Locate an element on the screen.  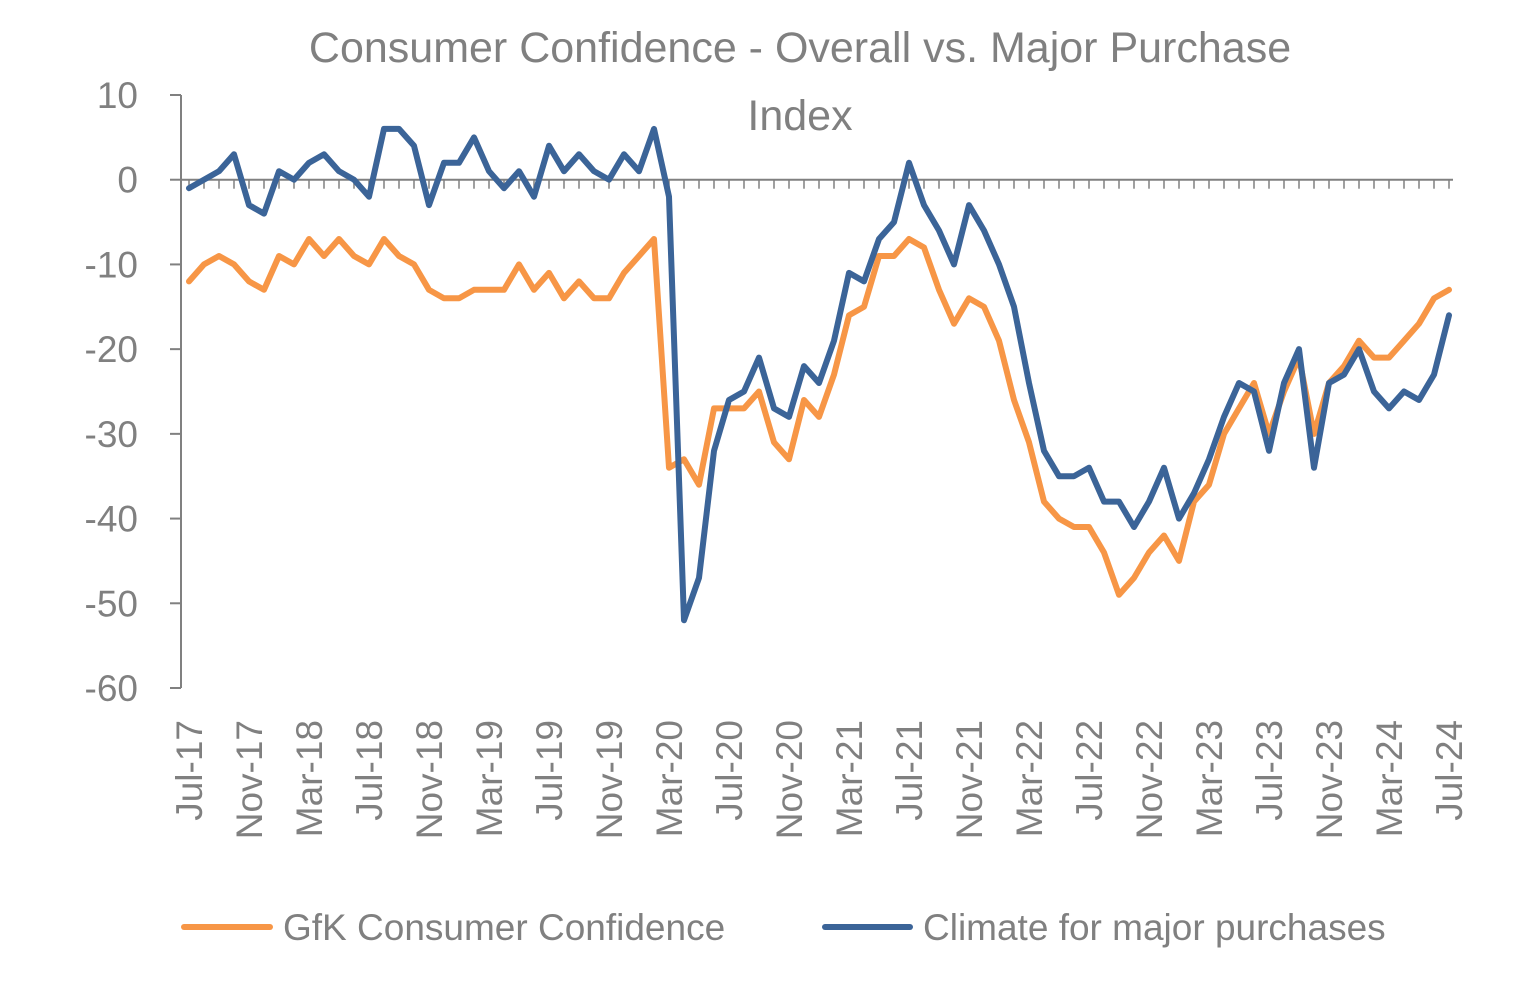
y-tick-label: -20 is located at coordinates (111, 349).